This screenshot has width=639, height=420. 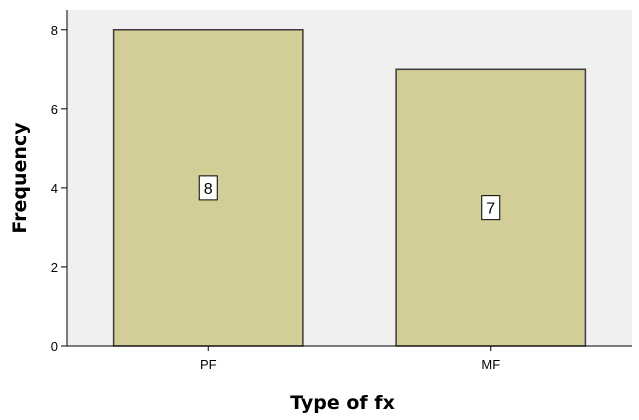 I want to click on data-label-box-mf, so click(x=491, y=208).